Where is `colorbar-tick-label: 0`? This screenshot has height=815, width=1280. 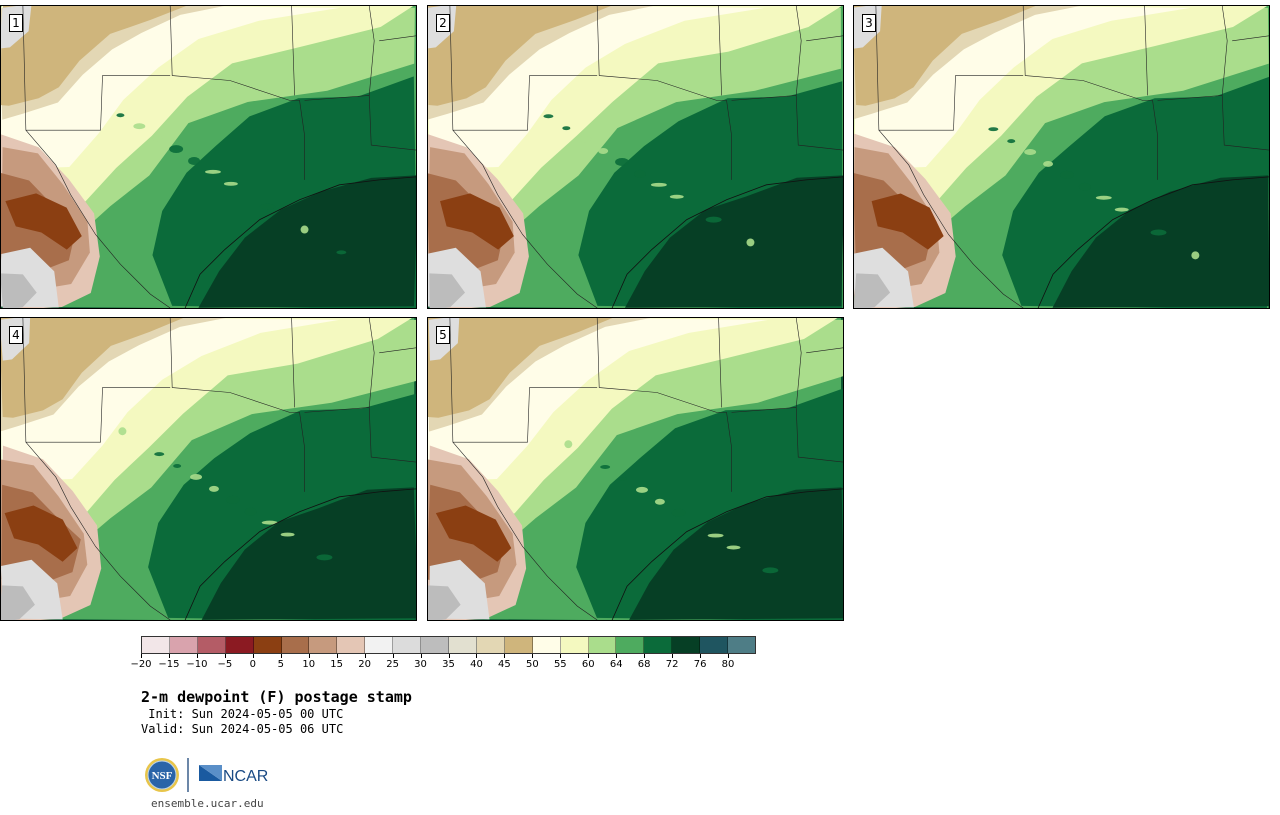 colorbar-tick-label: 0 is located at coordinates (252, 664).